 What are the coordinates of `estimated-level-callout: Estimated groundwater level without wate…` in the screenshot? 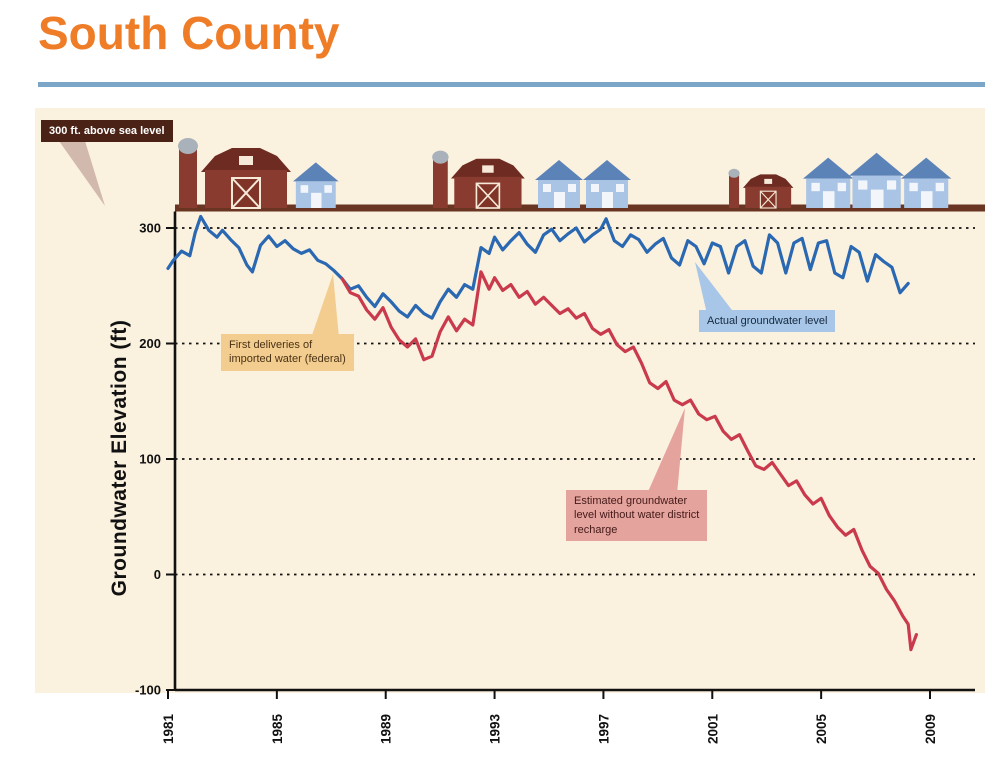 It's located at (637, 515).